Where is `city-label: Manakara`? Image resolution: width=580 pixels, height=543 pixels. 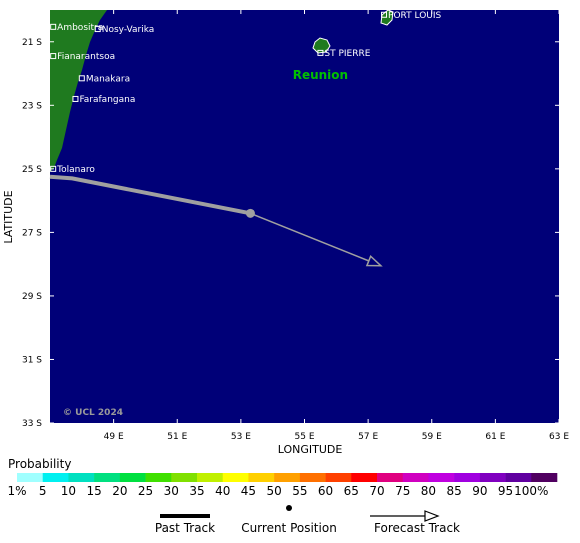
city-label: Manakara is located at coordinates (108, 79).